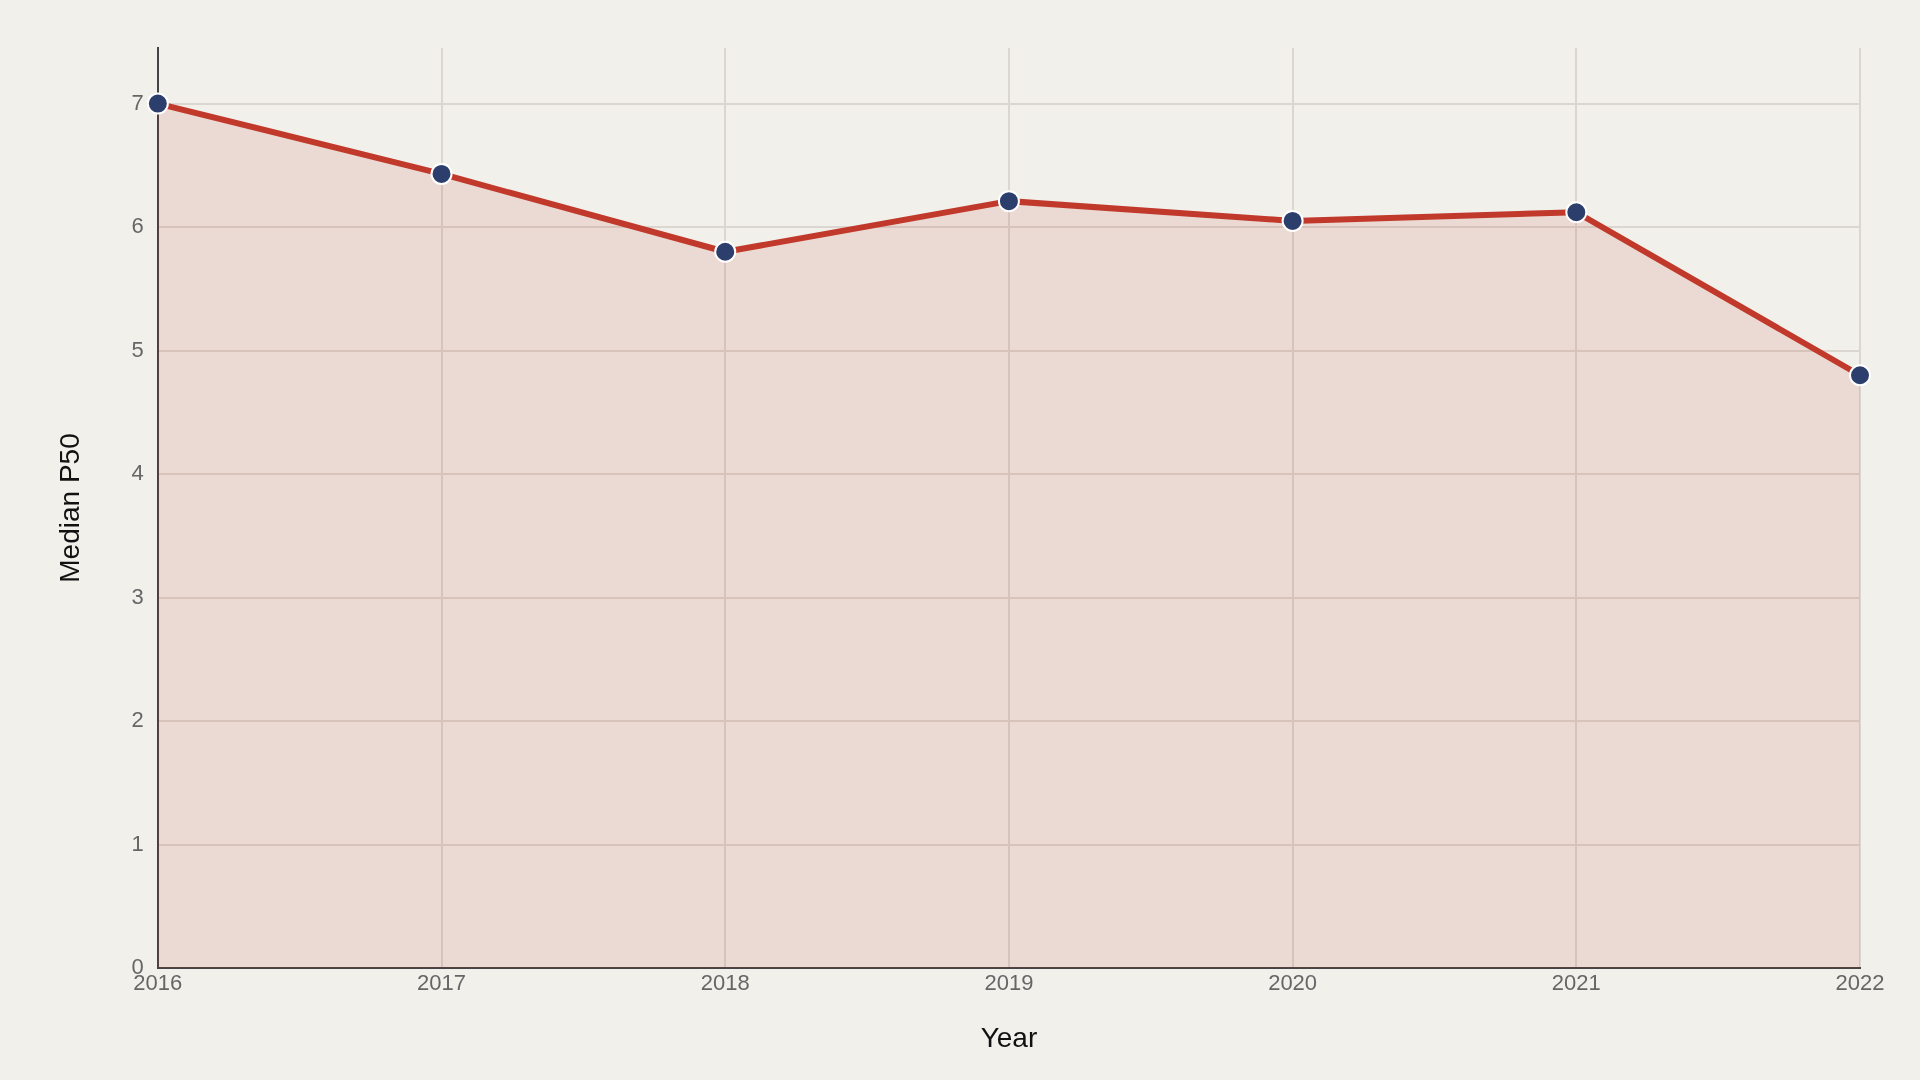 This screenshot has height=1080, width=1920. Describe the element at coordinates (137, 102) in the screenshot. I see `y-tick-label: 7` at that location.